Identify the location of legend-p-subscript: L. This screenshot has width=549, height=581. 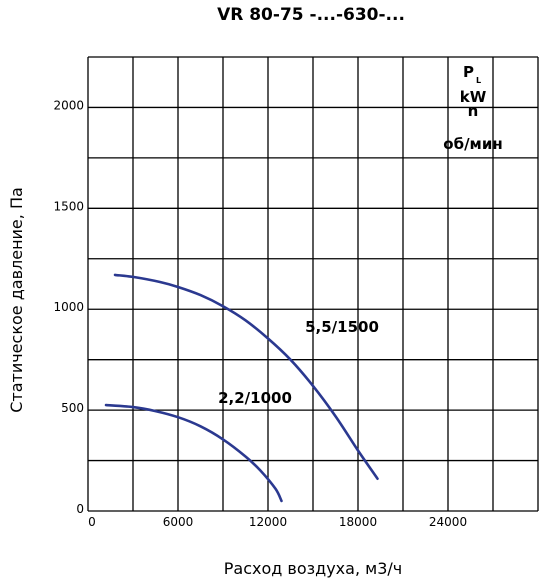
(478, 80).